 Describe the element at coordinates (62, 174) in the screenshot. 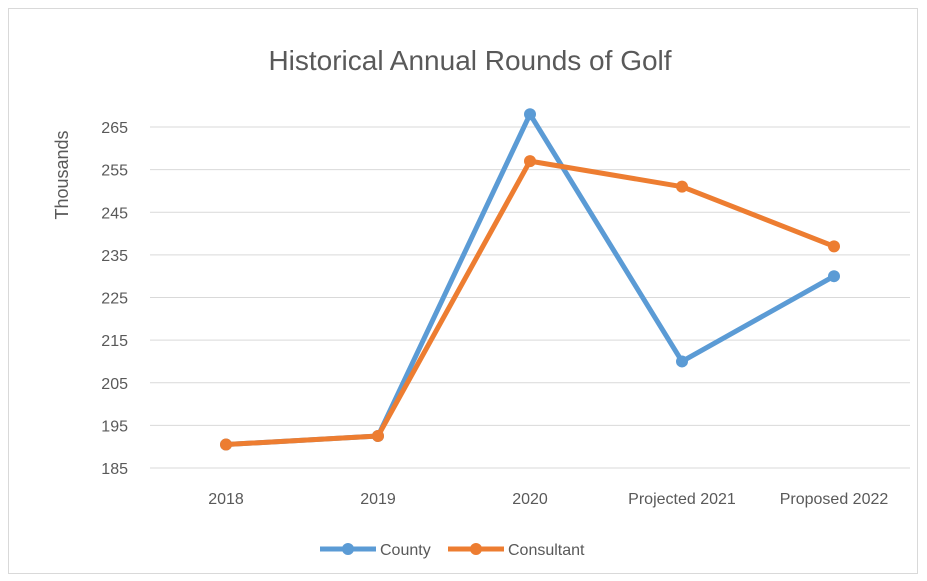

I see `y-axis-title: Thousands` at that location.